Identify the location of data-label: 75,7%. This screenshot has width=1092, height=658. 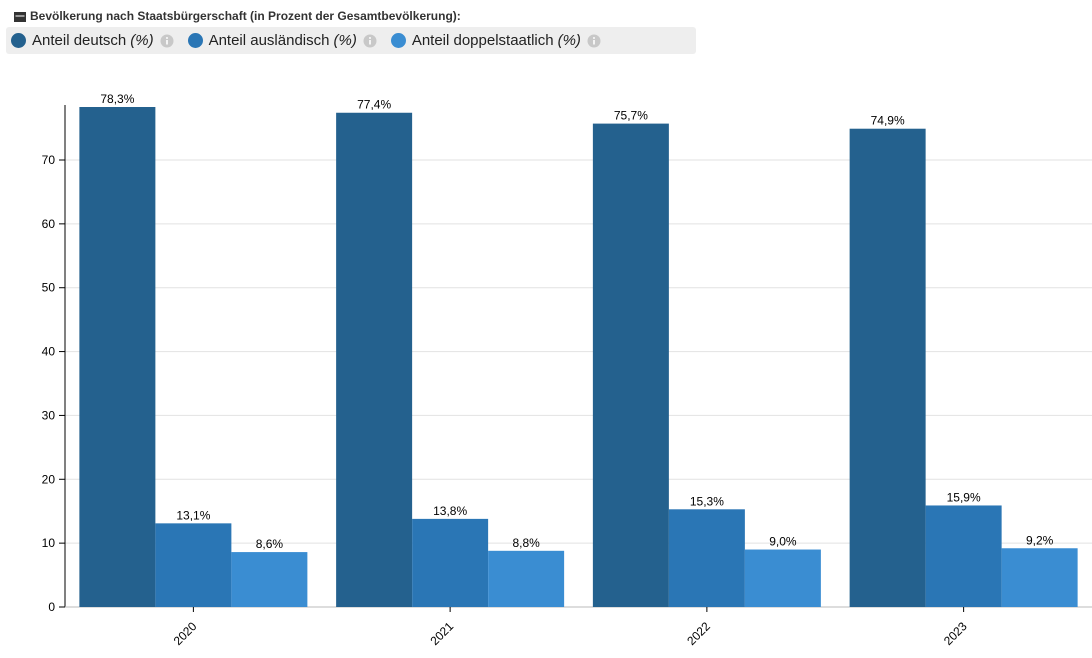
(631, 116).